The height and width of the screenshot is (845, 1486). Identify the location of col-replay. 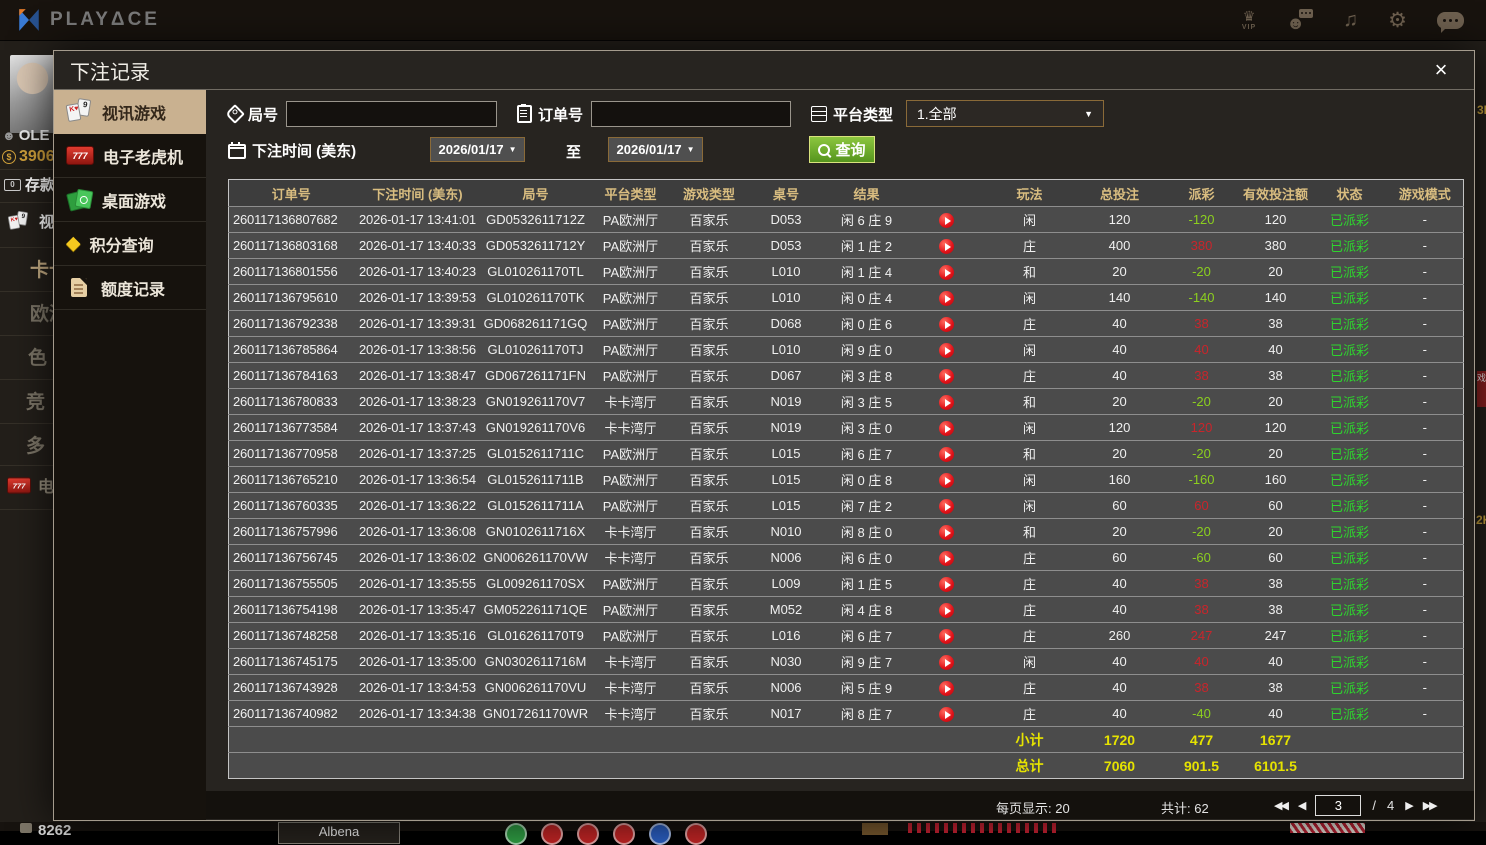
(946, 193).